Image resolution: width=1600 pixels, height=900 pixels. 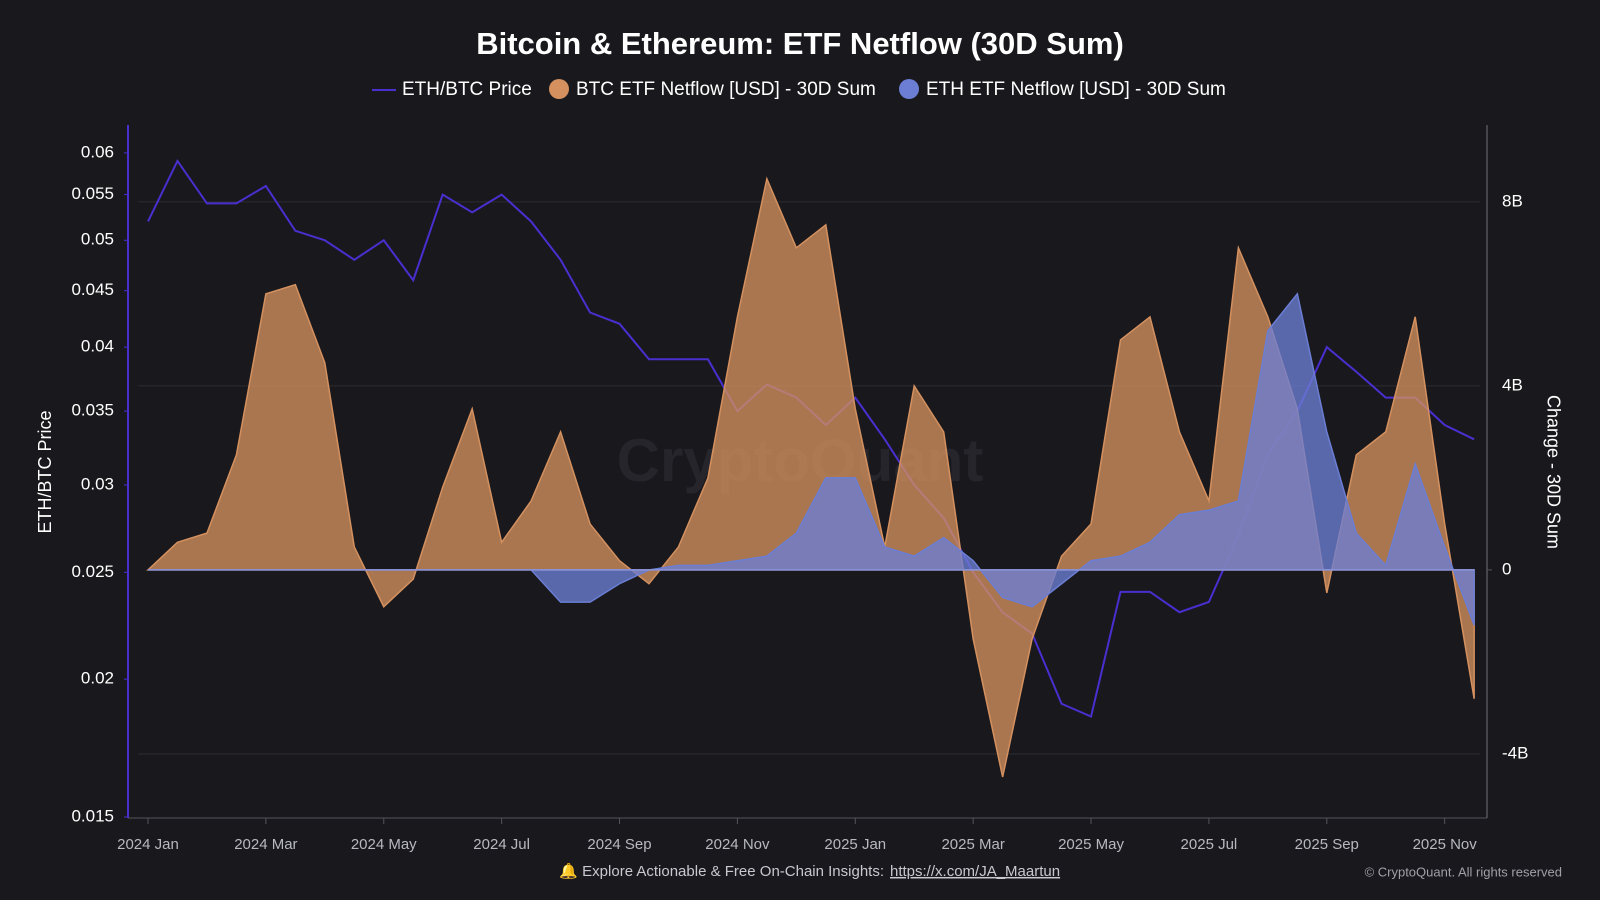 What do you see at coordinates (384, 844) in the screenshot?
I see `x-tick-label: 2024 May` at bounding box center [384, 844].